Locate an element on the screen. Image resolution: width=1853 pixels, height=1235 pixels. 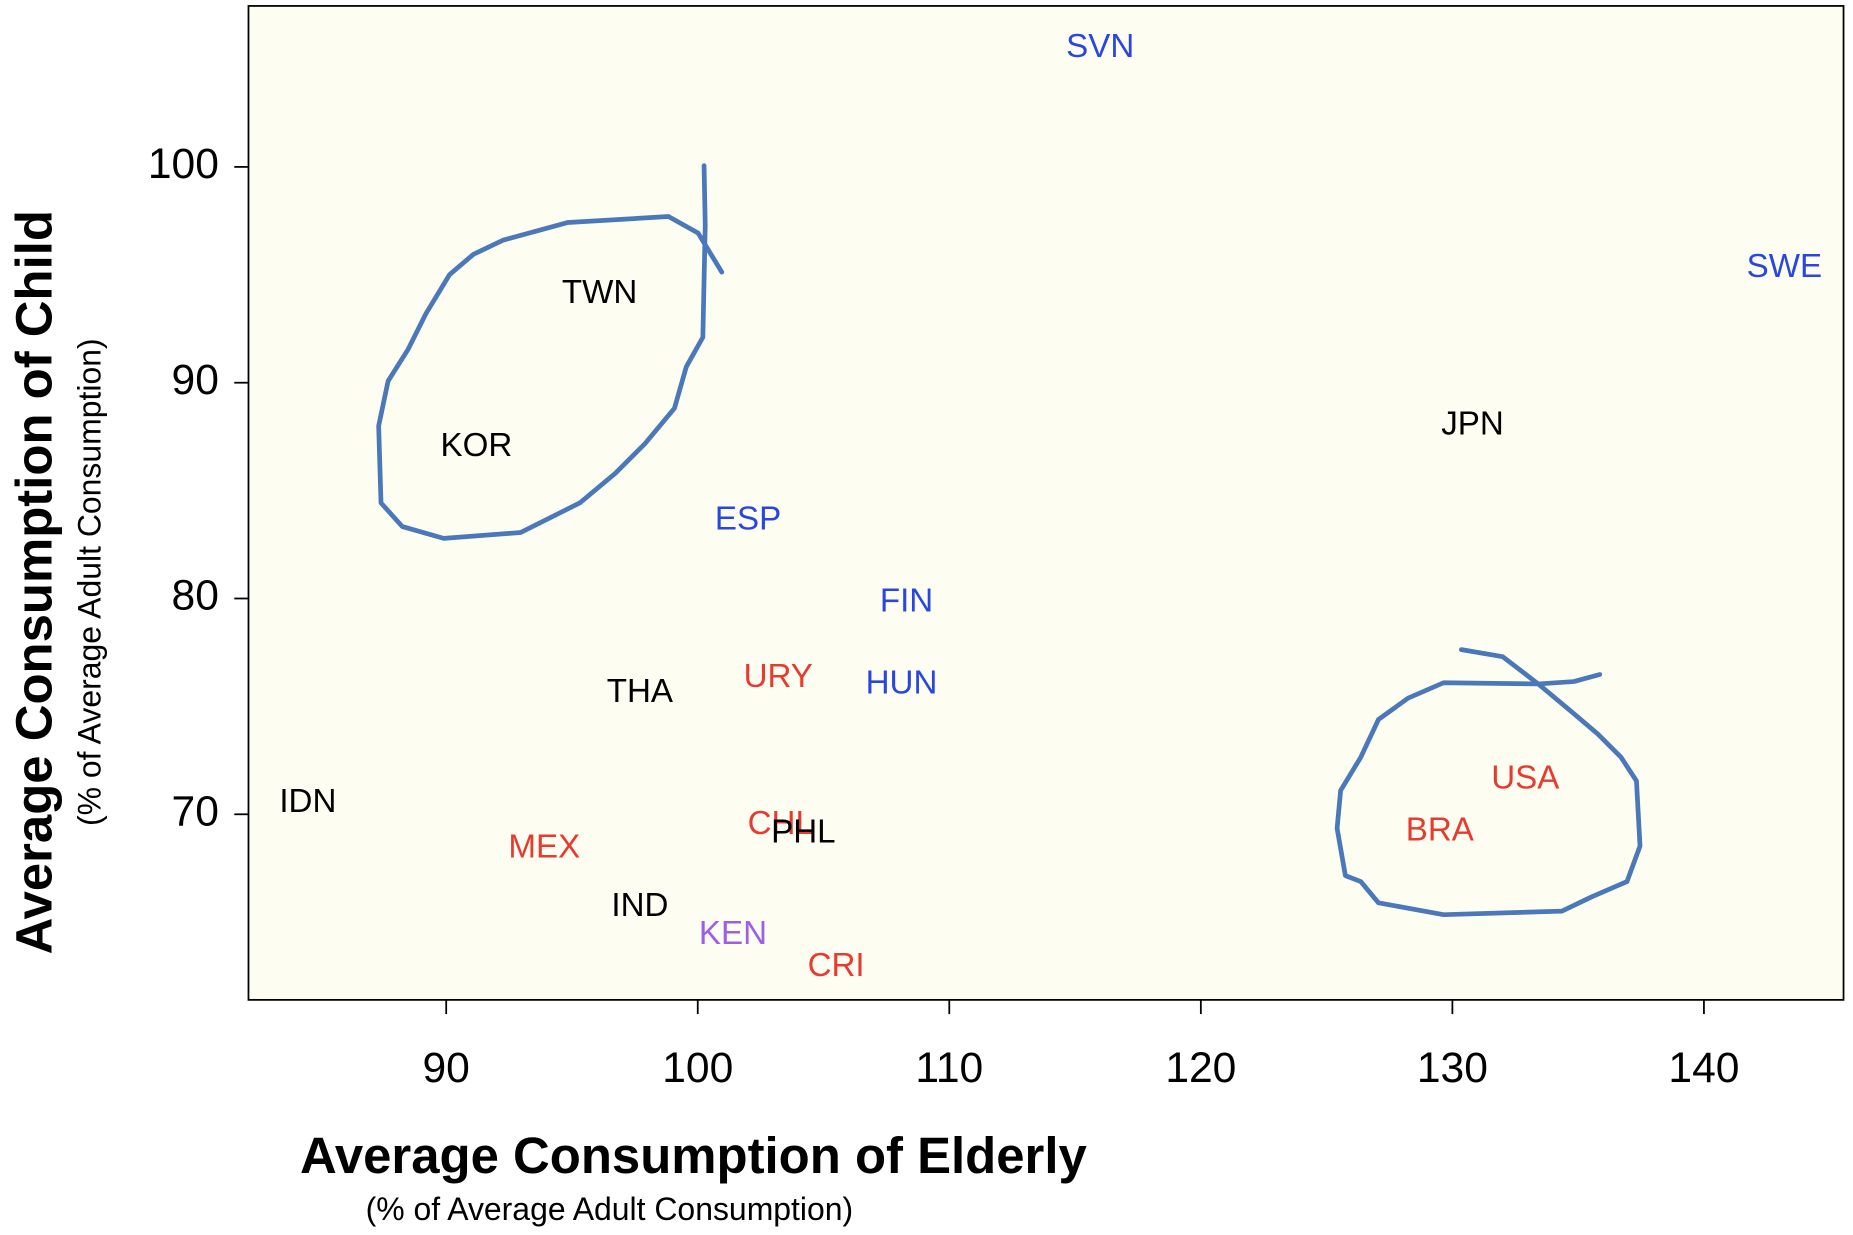
y-tick-label: 100 is located at coordinates (183, 164).